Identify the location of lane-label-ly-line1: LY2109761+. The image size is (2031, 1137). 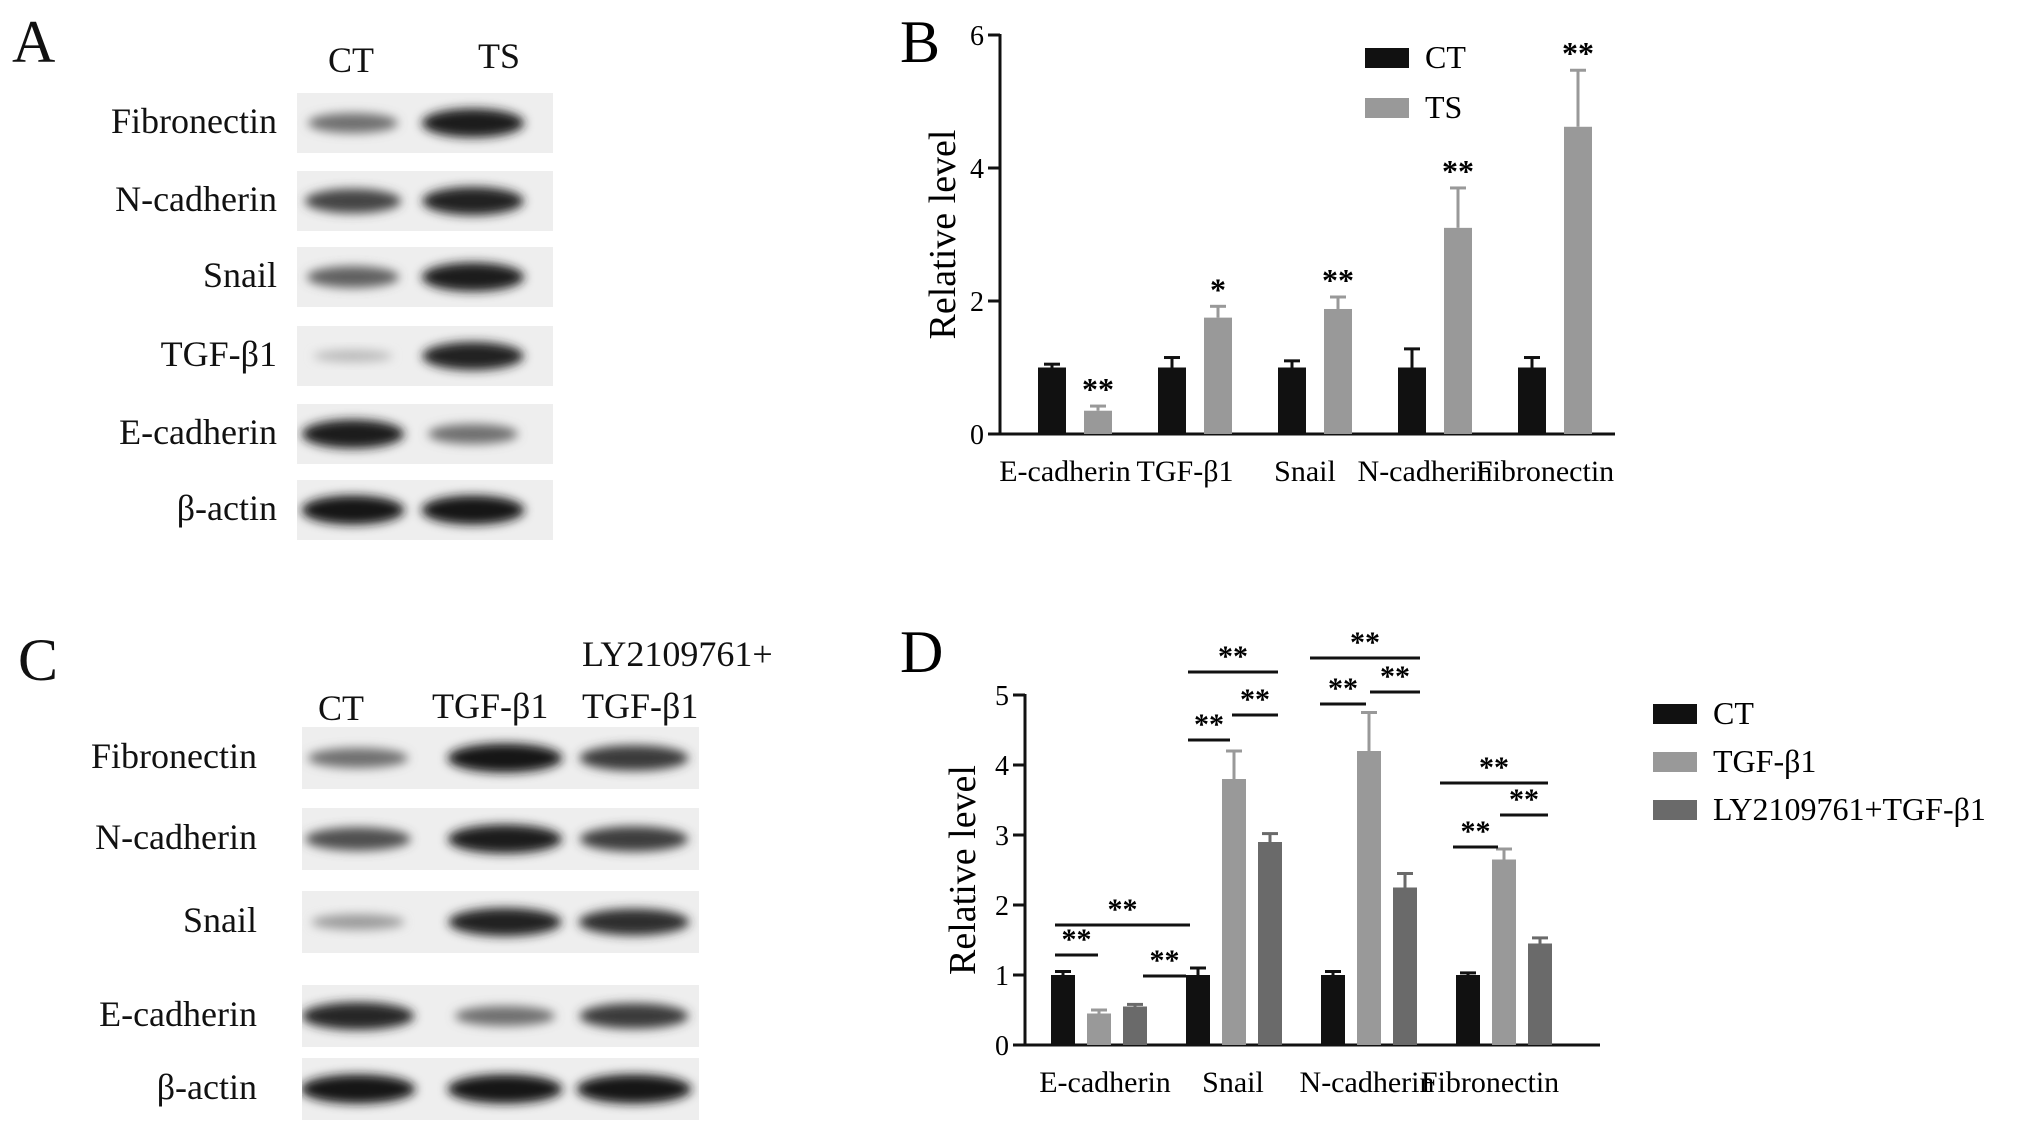
(677, 654).